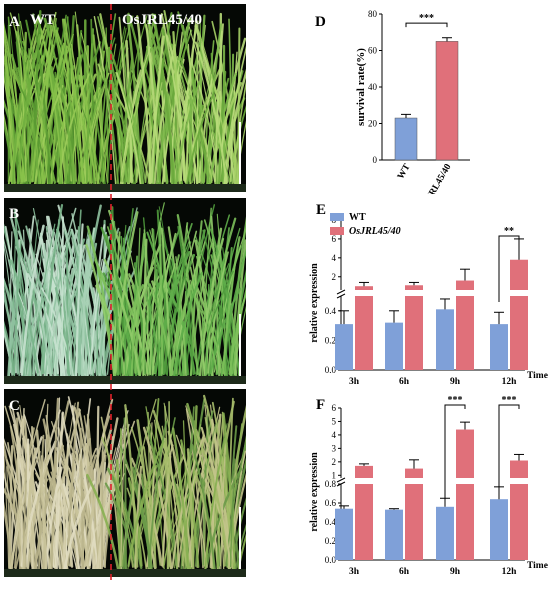  Describe the element at coordinates (43, 20) in the screenshot. I see `label-wt: WT` at that location.